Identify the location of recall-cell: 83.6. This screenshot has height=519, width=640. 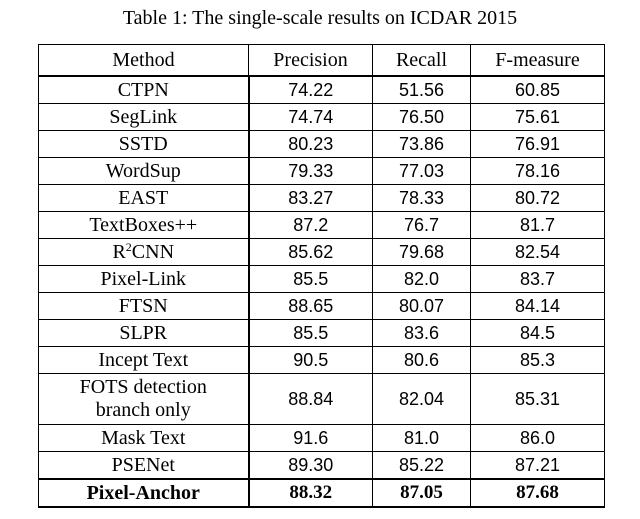
(421, 333).